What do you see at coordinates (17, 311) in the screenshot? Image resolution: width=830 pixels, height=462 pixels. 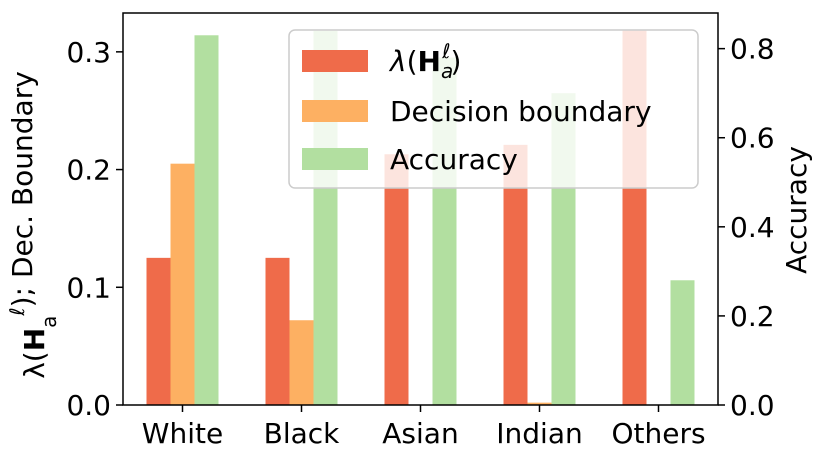 I see `y-axis-label-left-sup: ℓ` at bounding box center [17, 311].